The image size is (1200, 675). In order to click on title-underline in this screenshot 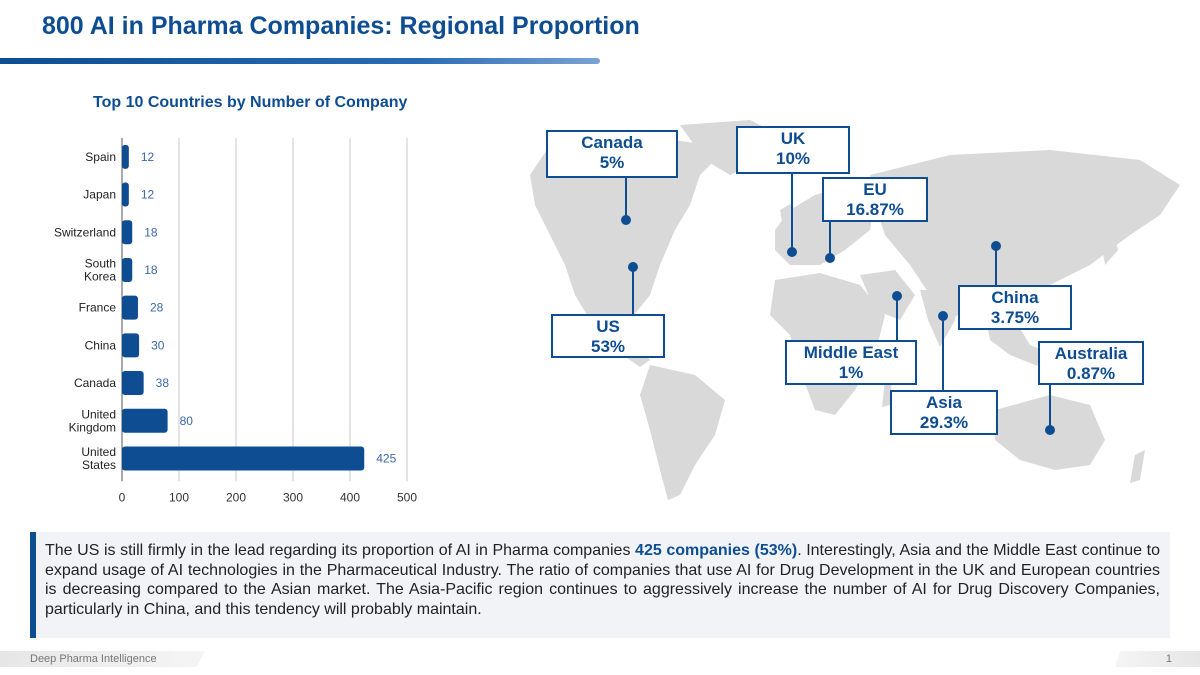, I will do `click(300, 61)`.